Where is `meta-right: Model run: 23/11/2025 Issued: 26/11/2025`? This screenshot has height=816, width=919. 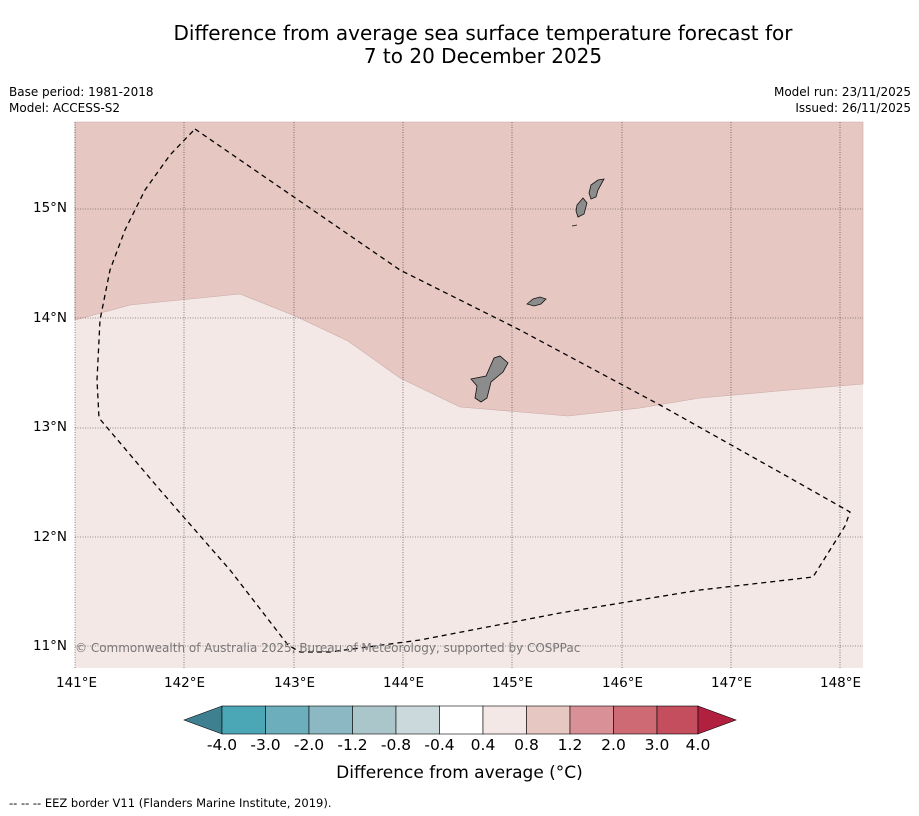
meta-right: Model run: 23/11/2025 Issued: 26/11/2025 is located at coordinates (842, 100).